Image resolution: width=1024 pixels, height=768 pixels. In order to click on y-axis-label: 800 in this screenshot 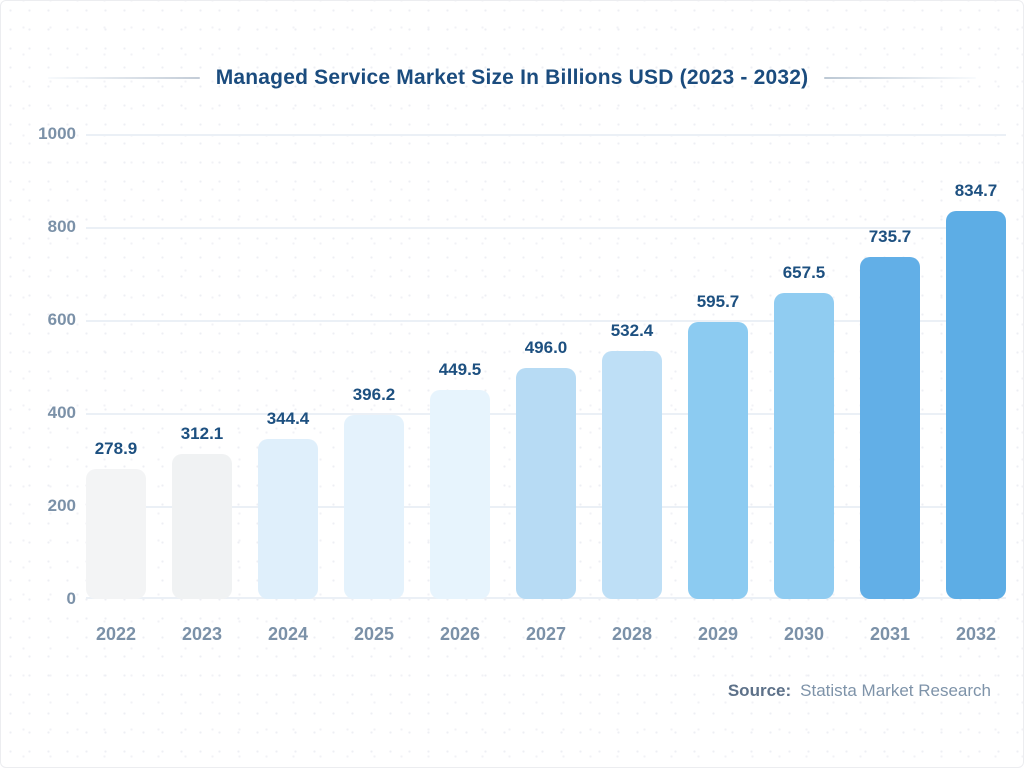, I will do `click(61, 226)`.